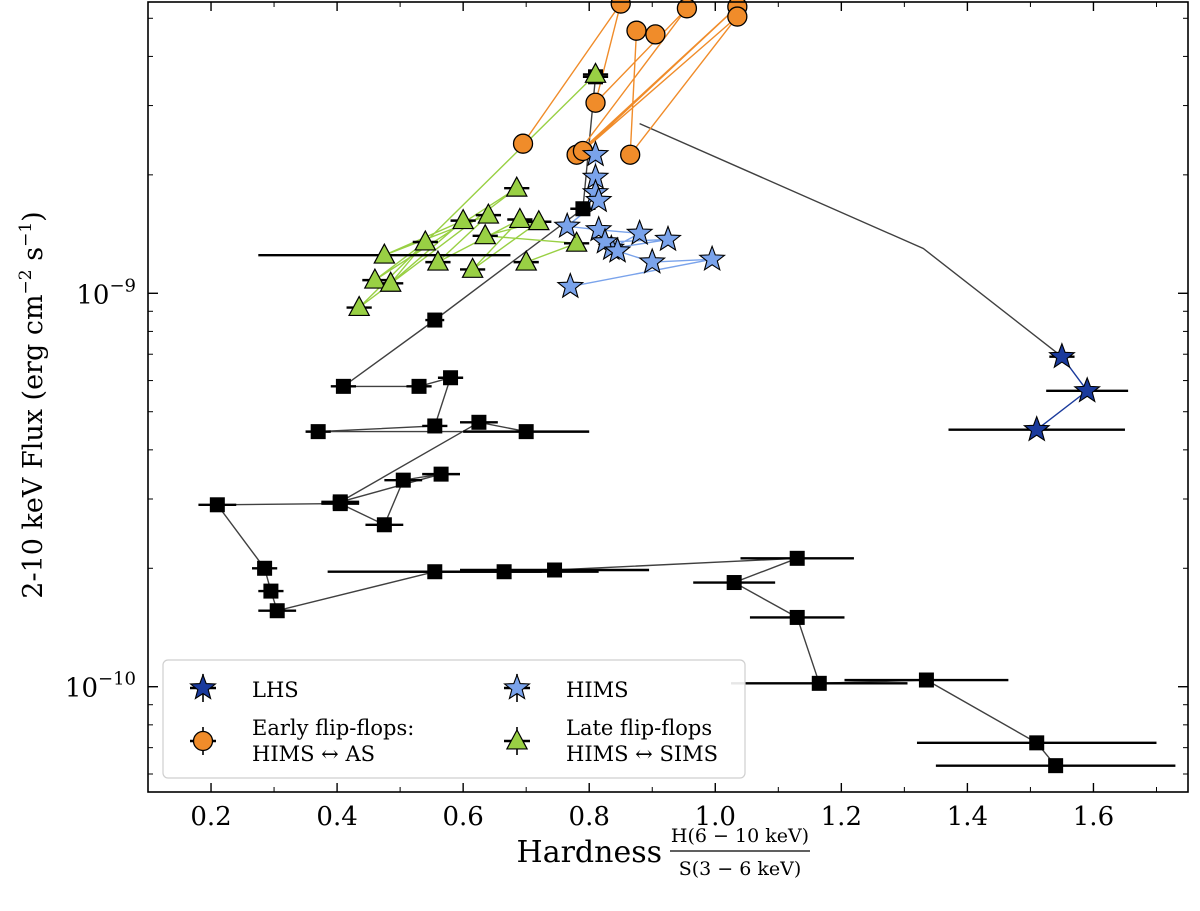 The width and height of the screenshot is (1200, 911). Describe the element at coordinates (517, 739) in the screenshot. I see `legend-symbol-late` at that location.